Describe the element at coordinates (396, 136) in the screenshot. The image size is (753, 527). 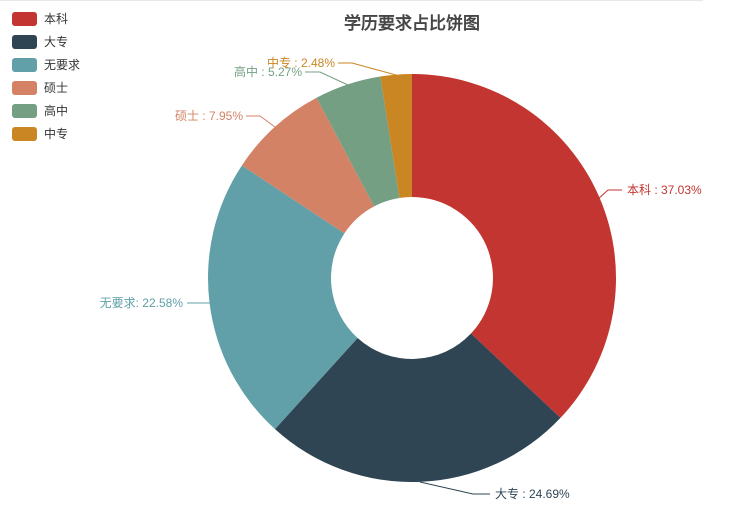
I see `pie-slice-zhongzhuan` at that location.